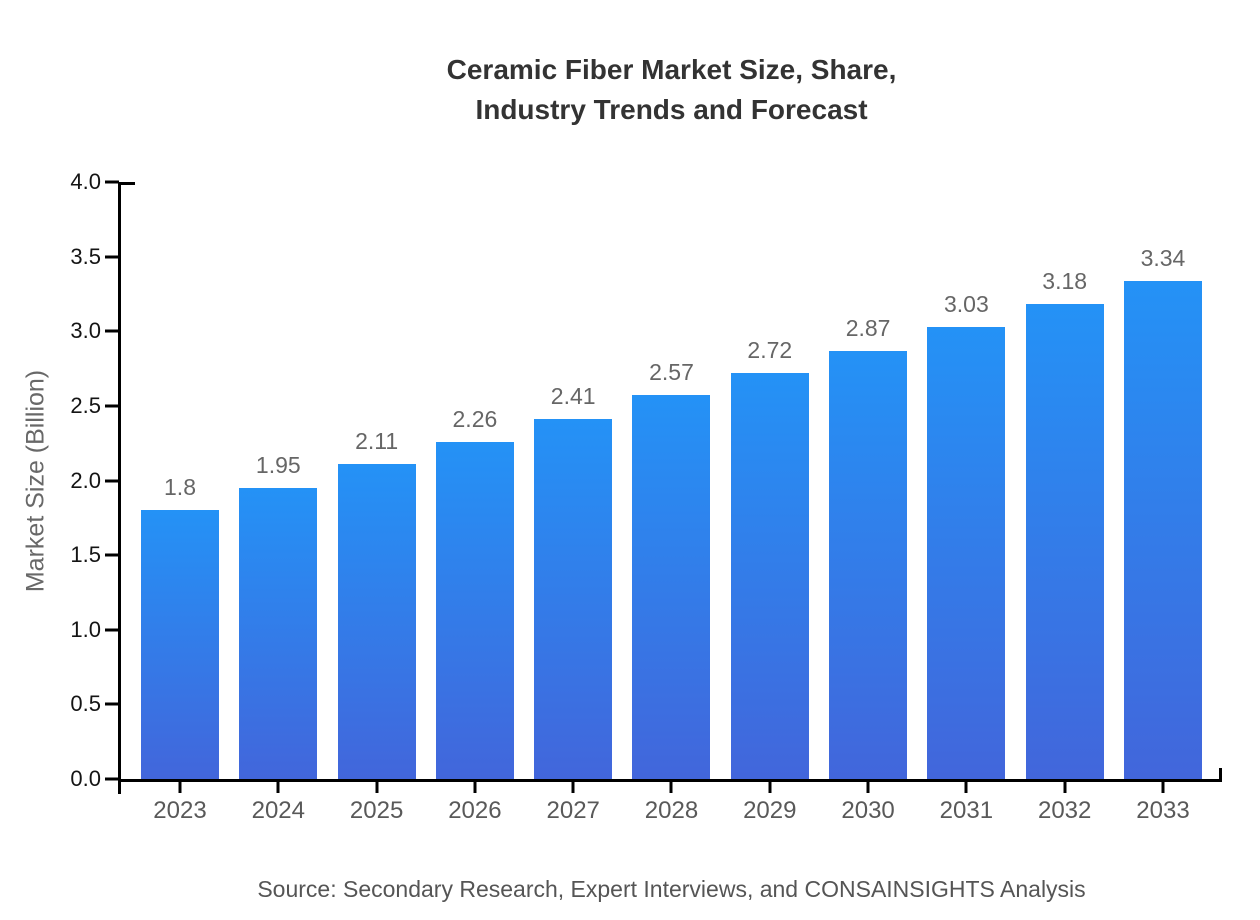 The width and height of the screenshot is (1260, 920). I want to click on bar-value-label: 1.95, so click(278, 464).